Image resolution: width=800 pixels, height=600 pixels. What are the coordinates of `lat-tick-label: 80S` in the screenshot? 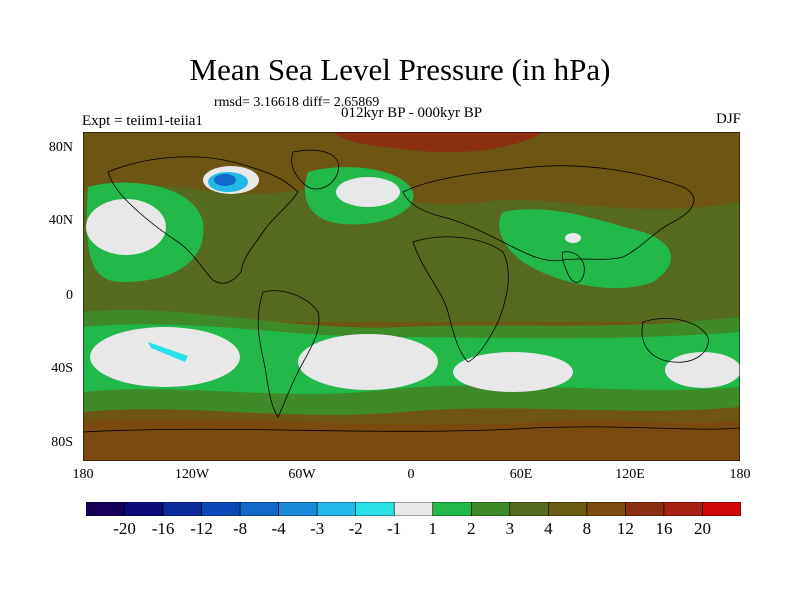 It's located at (62, 442).